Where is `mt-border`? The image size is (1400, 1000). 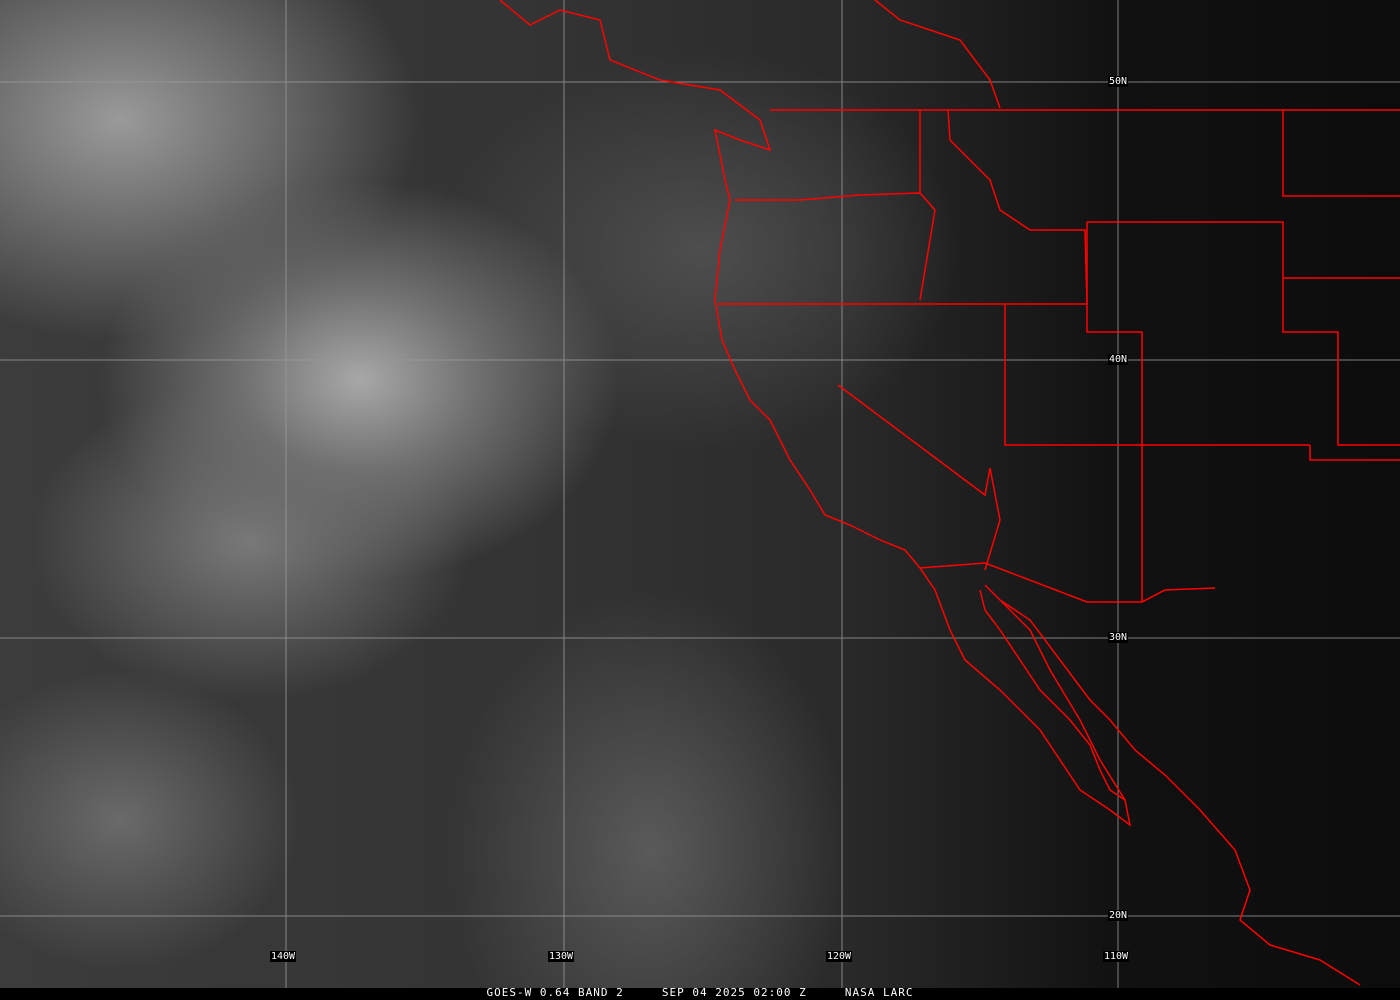
mt-border is located at coordinates (1341, 153).